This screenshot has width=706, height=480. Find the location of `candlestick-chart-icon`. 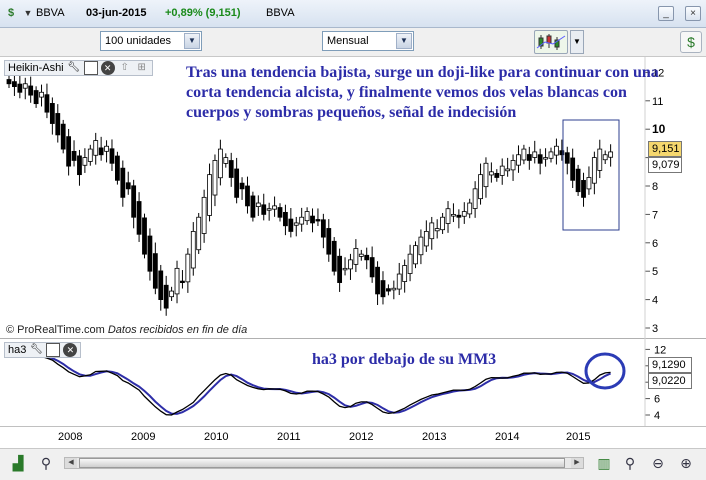

candlestick-chart-icon is located at coordinates (551, 42).